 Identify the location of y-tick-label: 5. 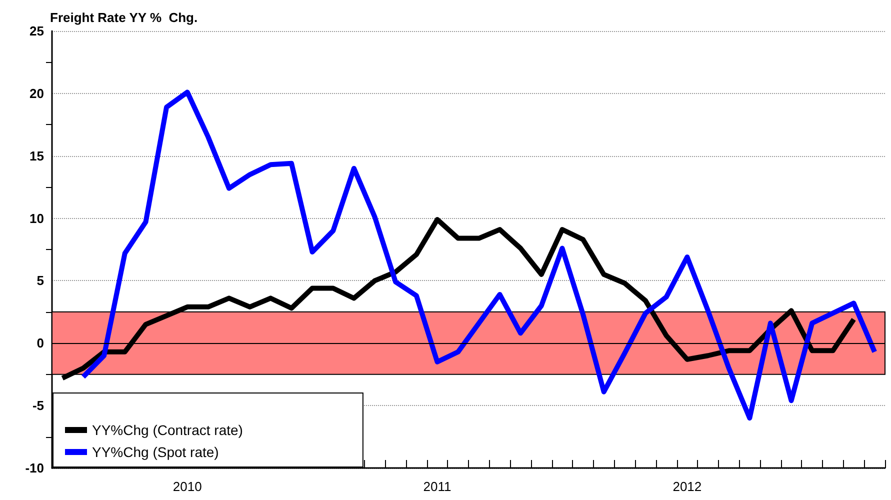
(40, 280).